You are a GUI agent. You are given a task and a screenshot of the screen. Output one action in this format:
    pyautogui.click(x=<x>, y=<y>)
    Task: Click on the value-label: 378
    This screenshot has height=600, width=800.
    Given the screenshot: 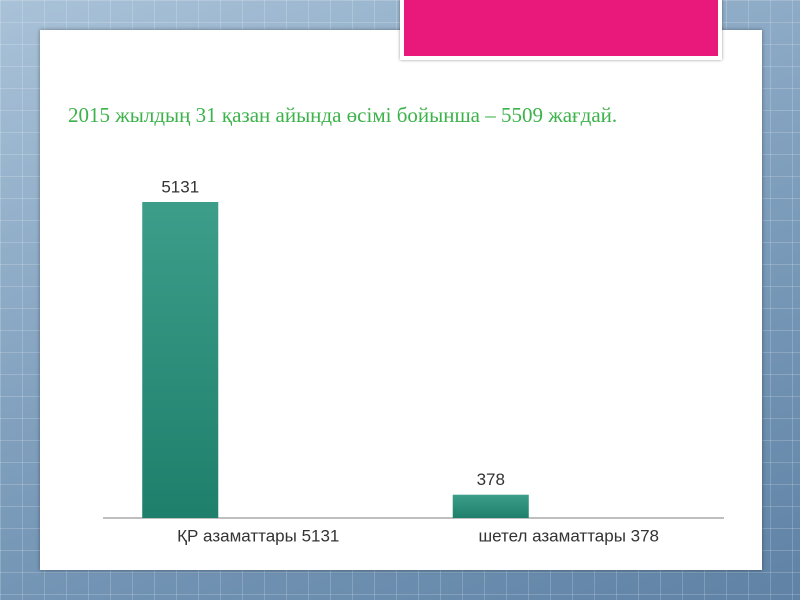 What is the action you would take?
    pyautogui.click(x=491, y=479)
    